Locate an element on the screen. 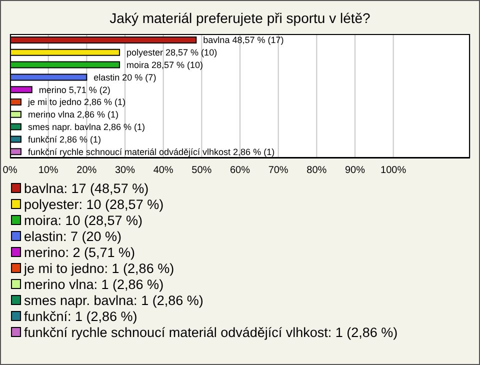 Image resolution: width=480 pixels, height=365 pixels. x-tick-label: 60% is located at coordinates (240, 170).